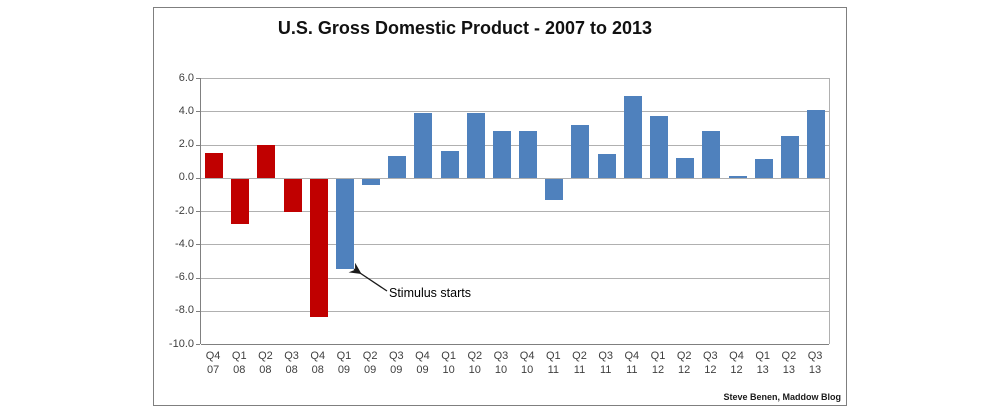  Describe the element at coordinates (789, 363) in the screenshot. I see `x-tick-label-Q2-13: Q2 13` at that location.